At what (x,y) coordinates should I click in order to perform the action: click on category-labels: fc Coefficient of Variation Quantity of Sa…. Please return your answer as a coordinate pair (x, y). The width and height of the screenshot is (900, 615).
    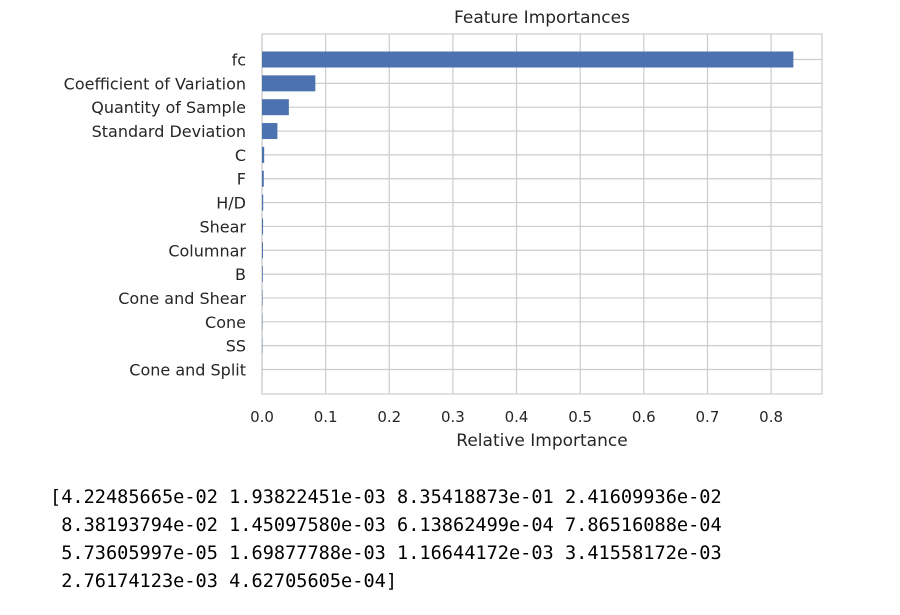
    Looking at the image, I should click on (155, 215).